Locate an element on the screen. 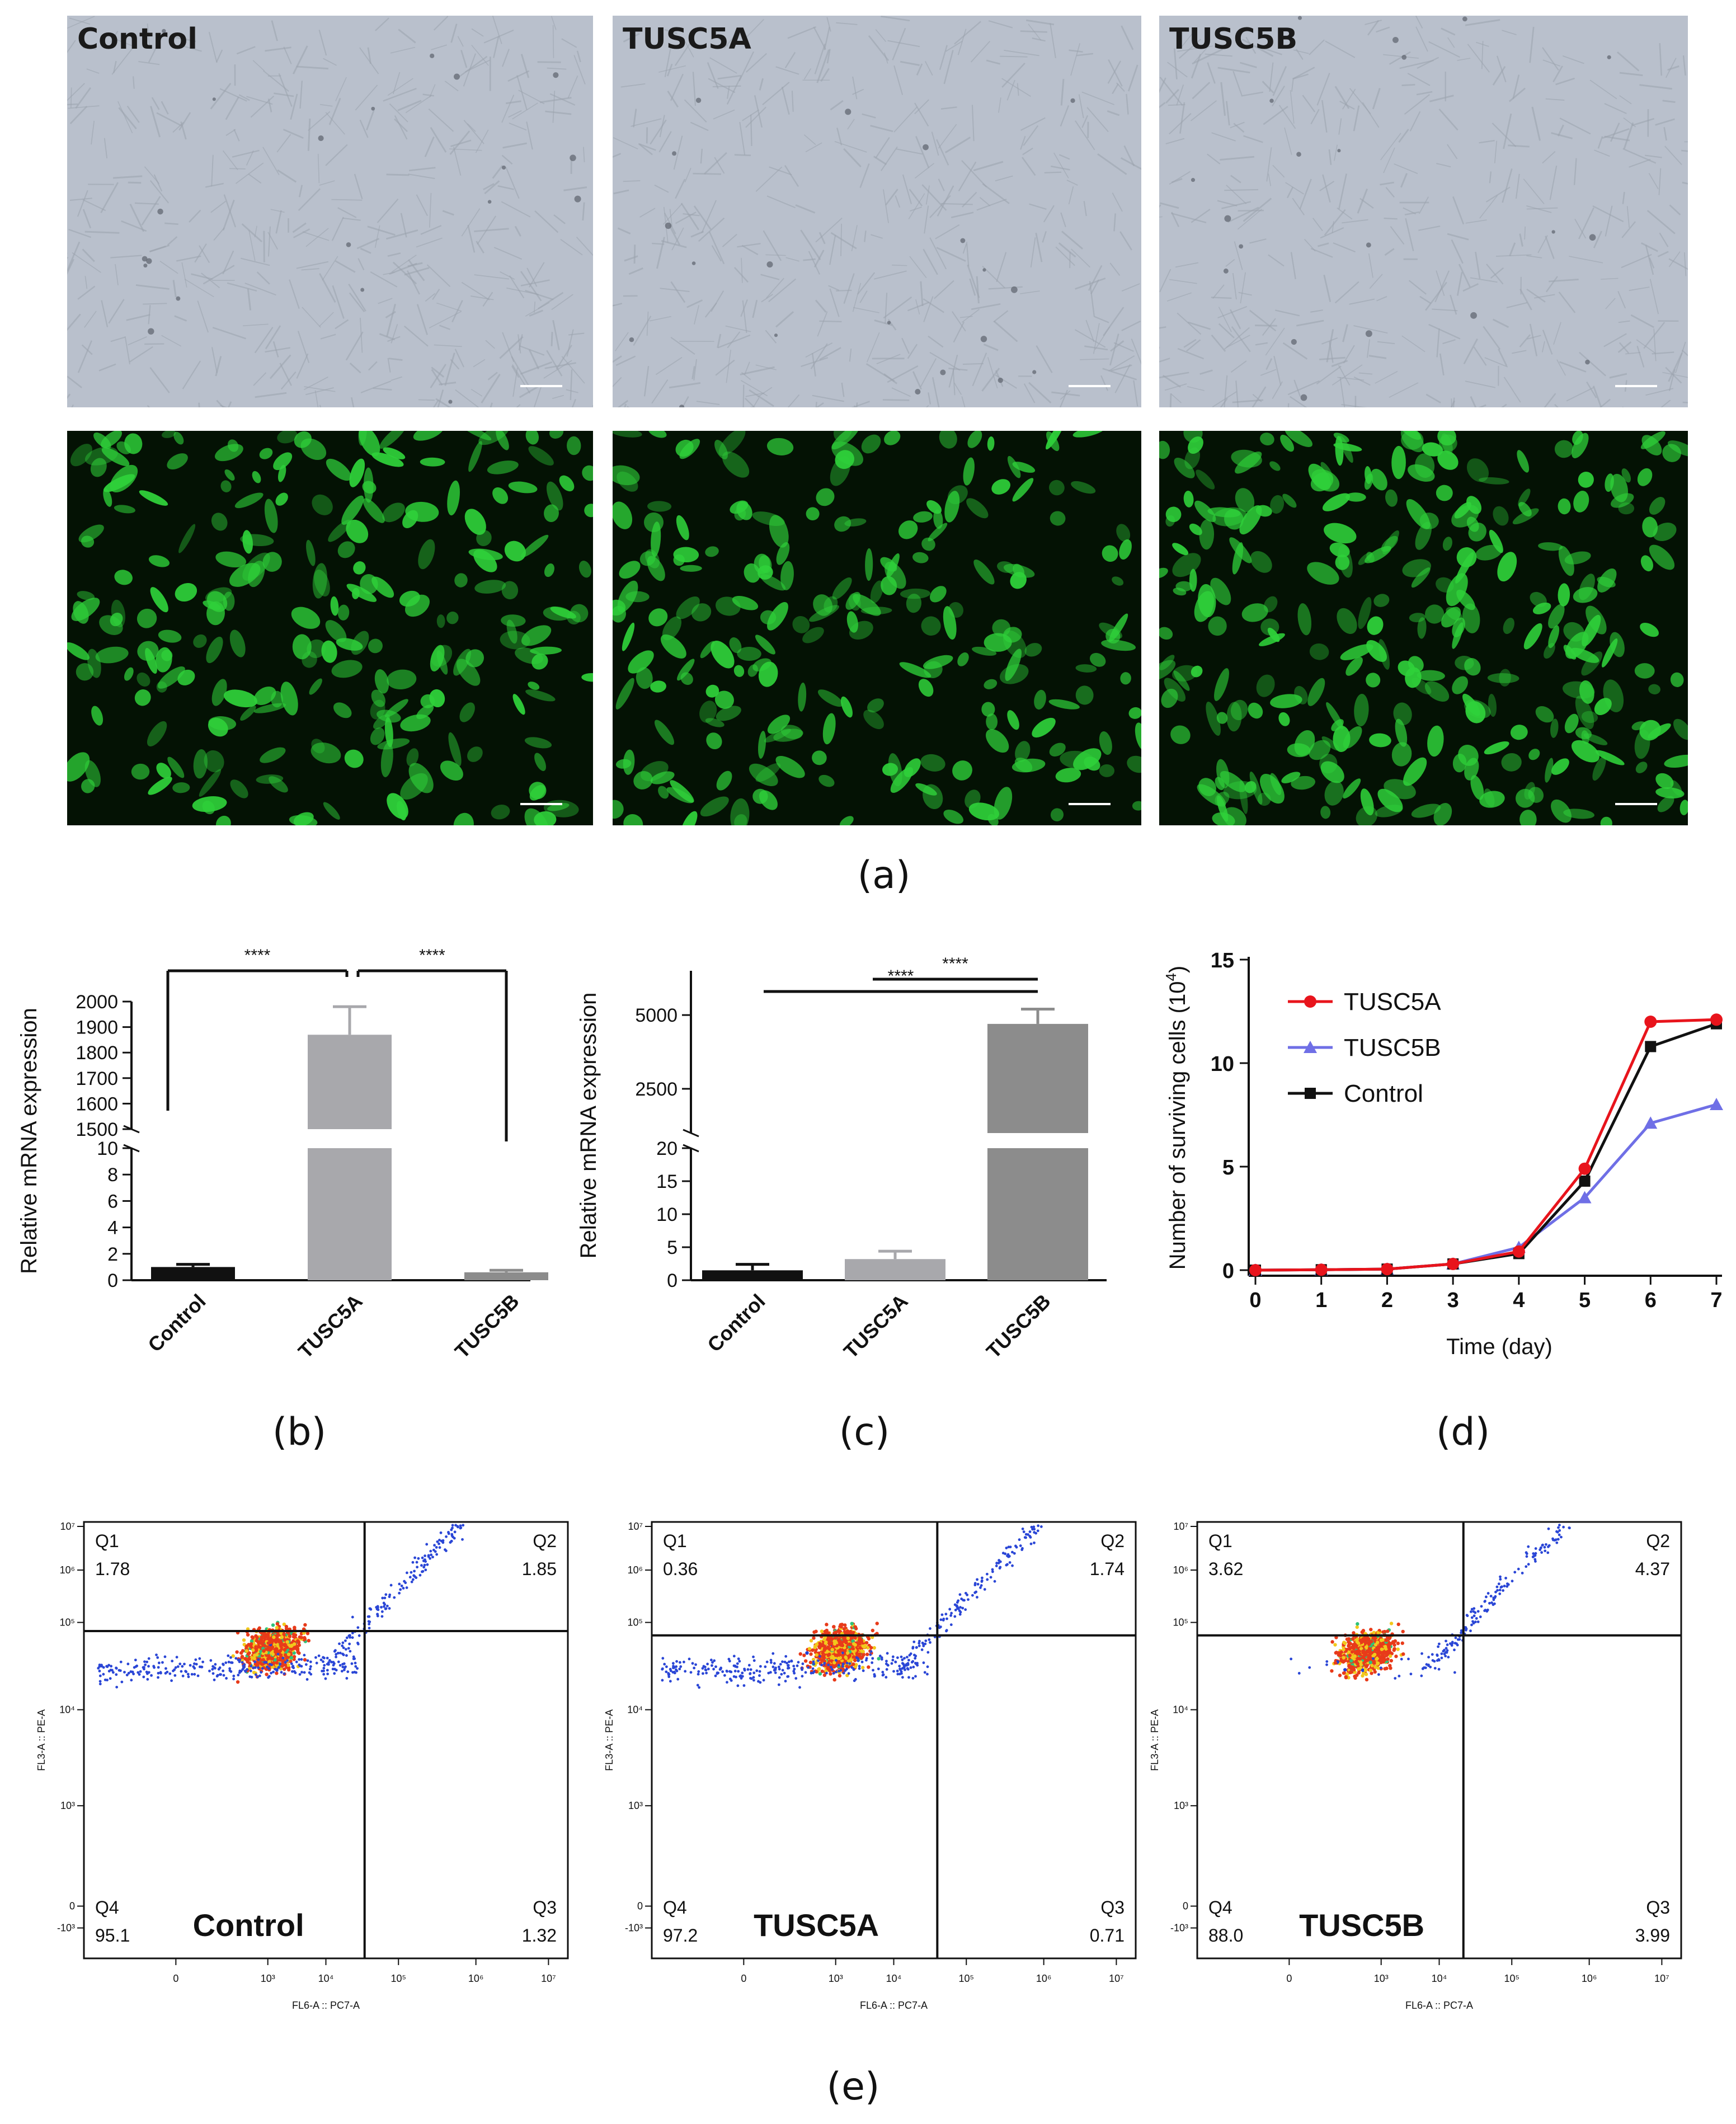  bar is located at coordinates (506, 1276).